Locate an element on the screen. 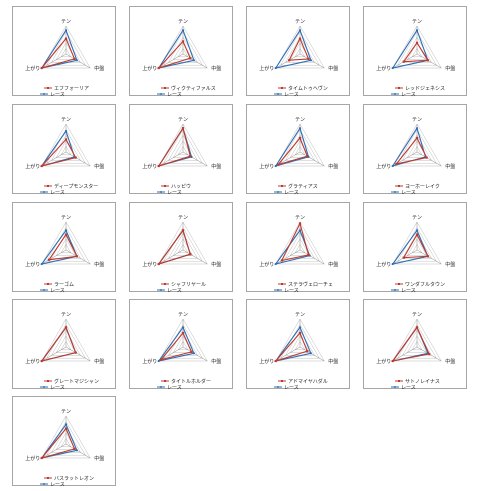 This screenshot has width=480, height=491. legend-label: タイトルホルダー is located at coordinates (191, 381).